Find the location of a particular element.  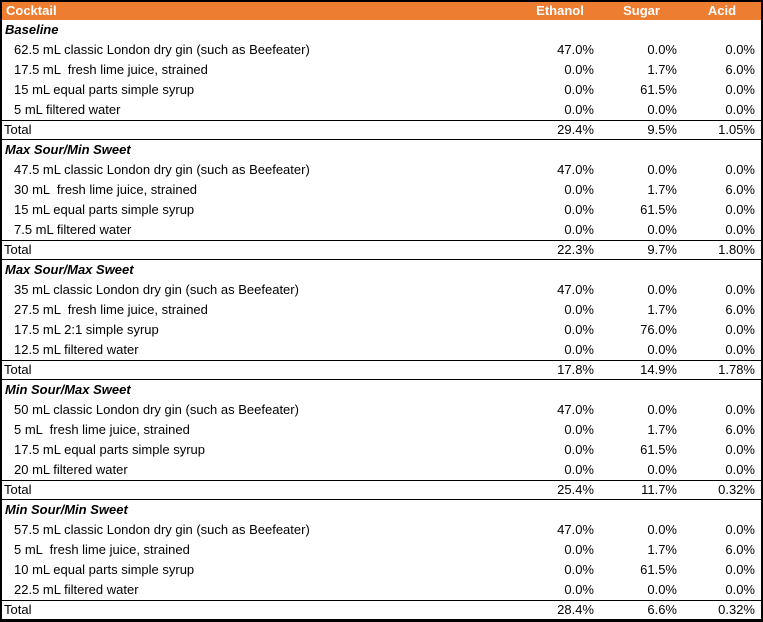

ingredient-label: 15 mL equal parts simple syrup is located at coordinates (104, 89).